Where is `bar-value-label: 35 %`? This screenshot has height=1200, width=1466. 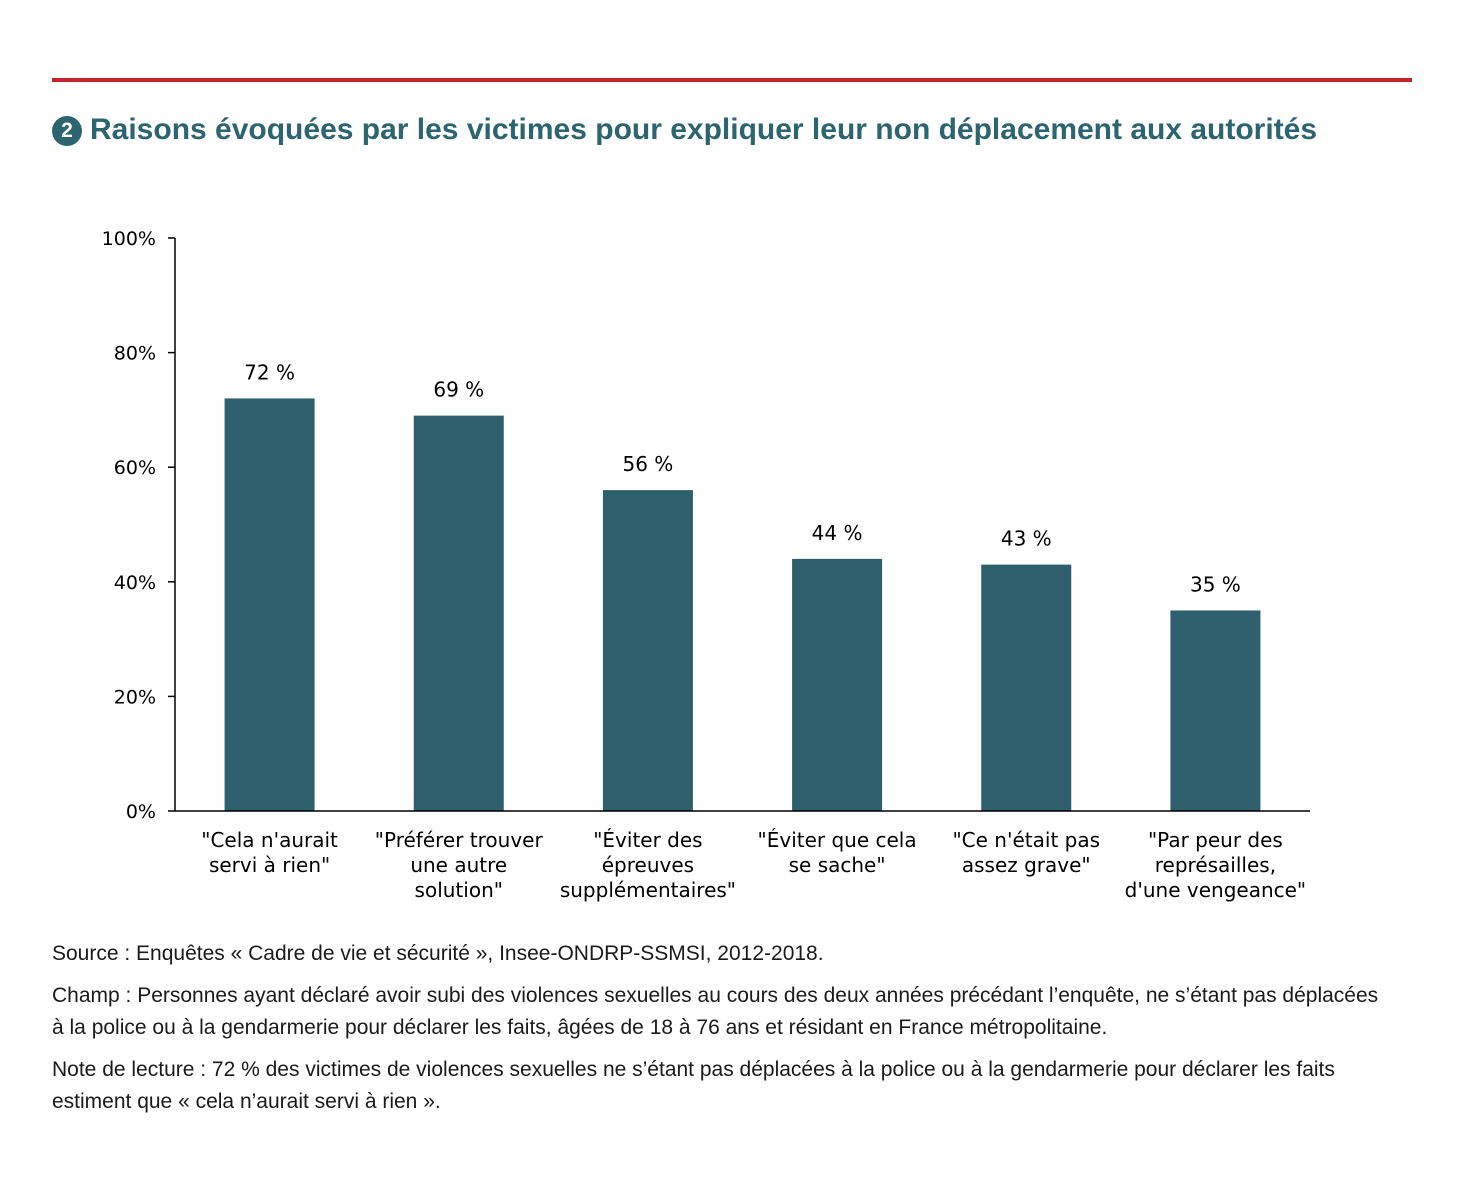 bar-value-label: 35 % is located at coordinates (1215, 584).